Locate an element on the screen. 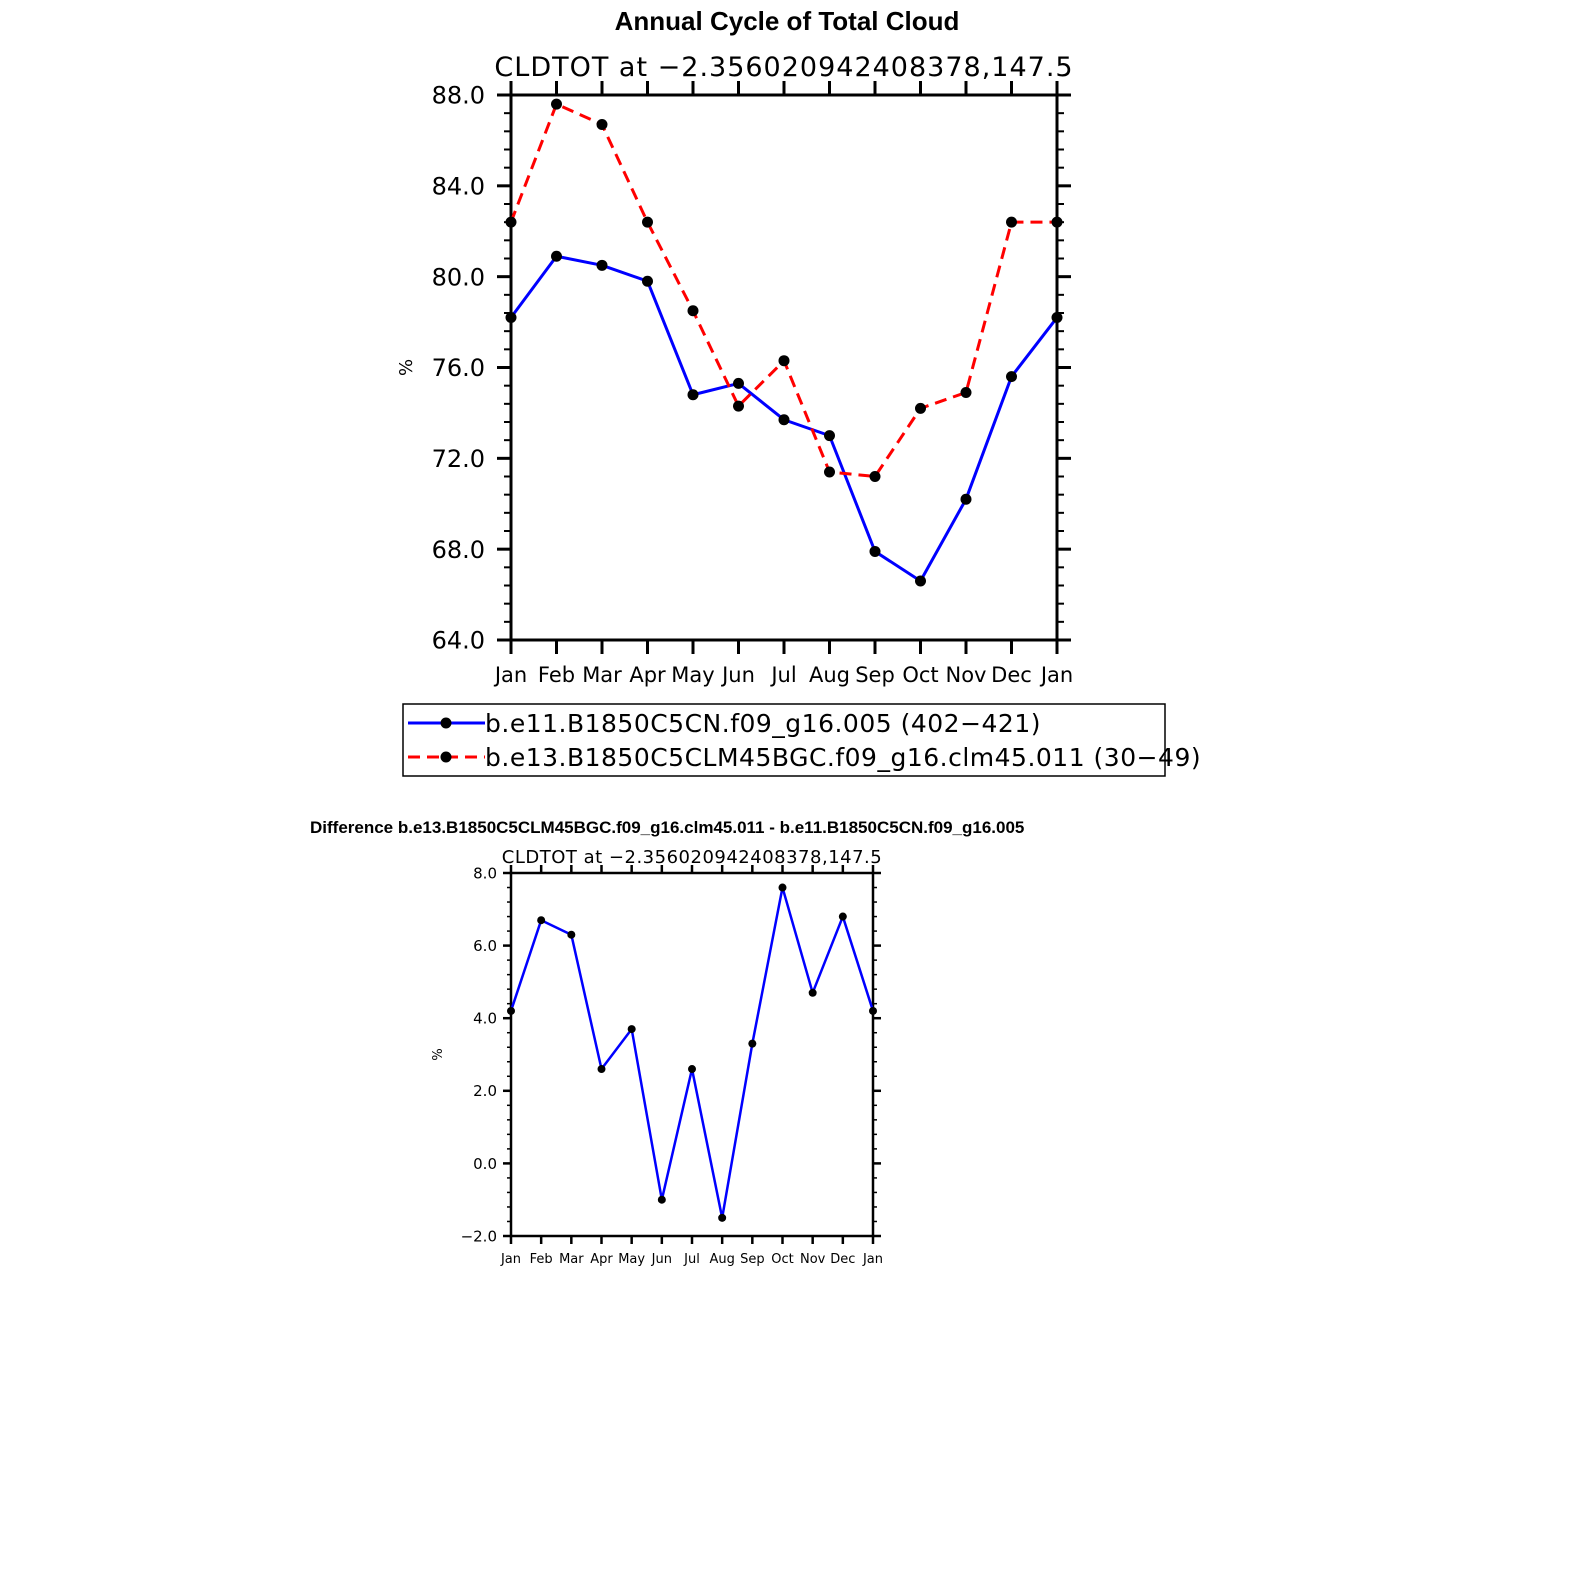  y-tick-label: 68.0 is located at coordinates (458, 550).